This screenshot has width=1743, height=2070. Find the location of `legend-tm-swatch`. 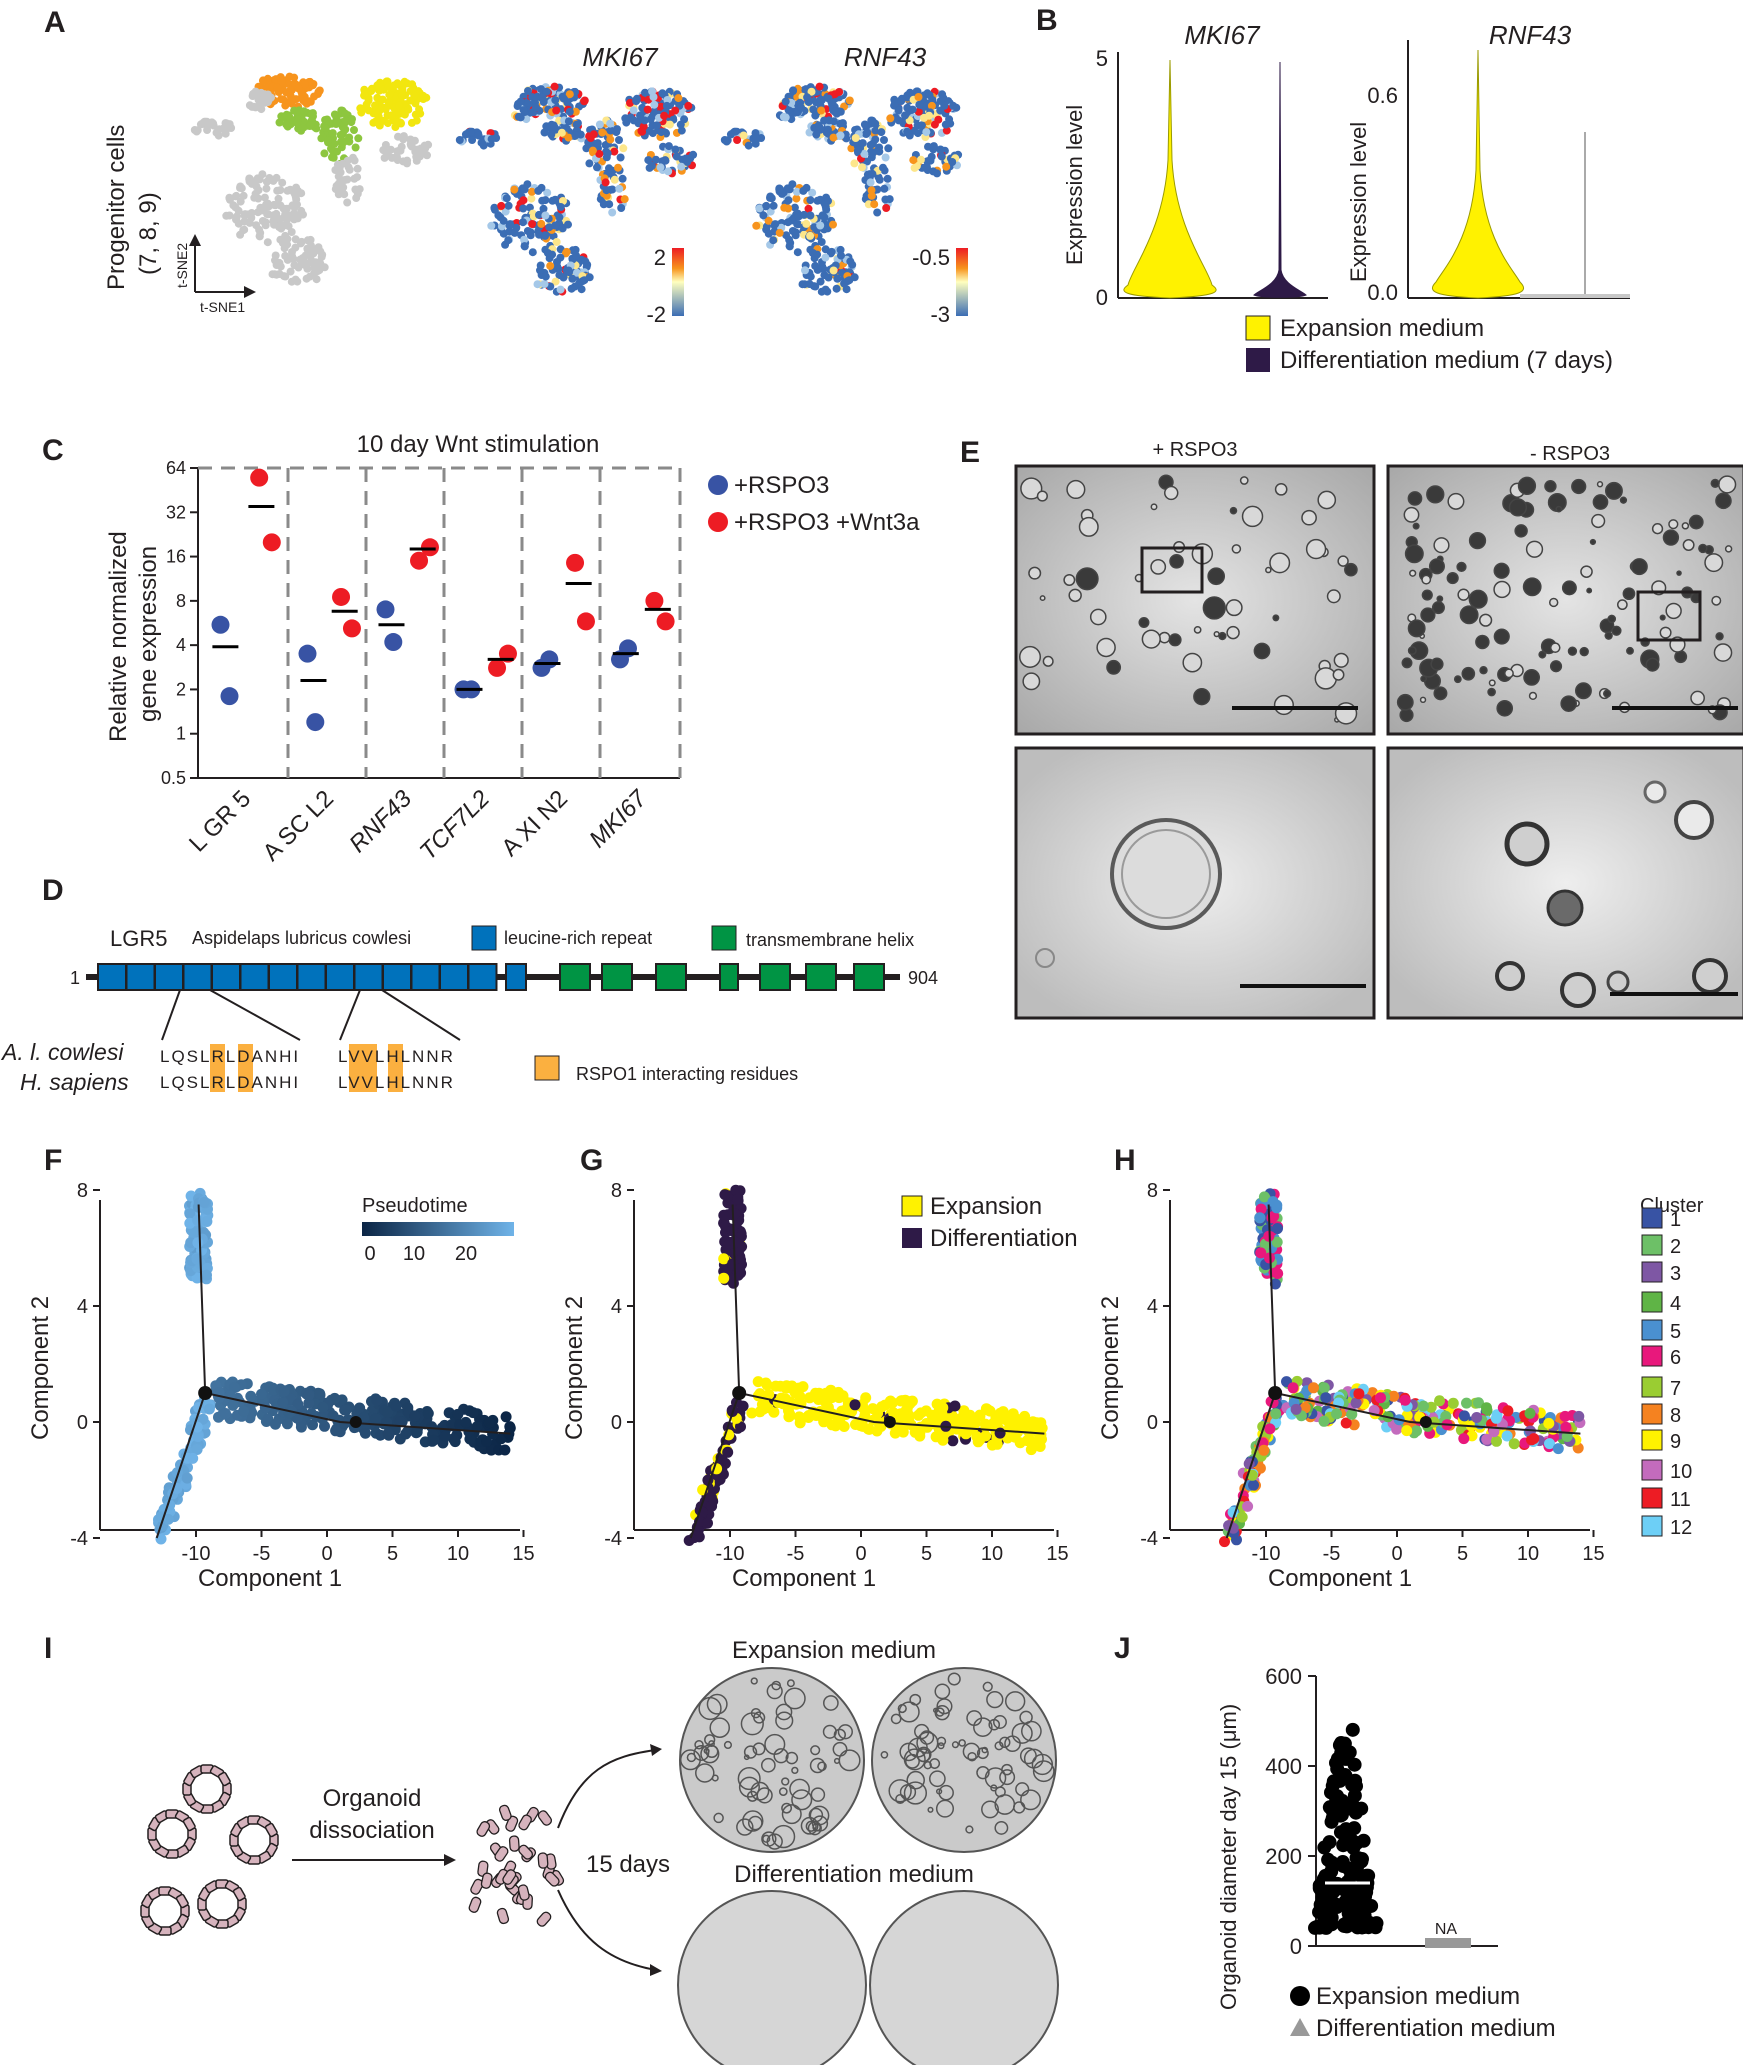

legend-tm-swatch is located at coordinates (724, 938).